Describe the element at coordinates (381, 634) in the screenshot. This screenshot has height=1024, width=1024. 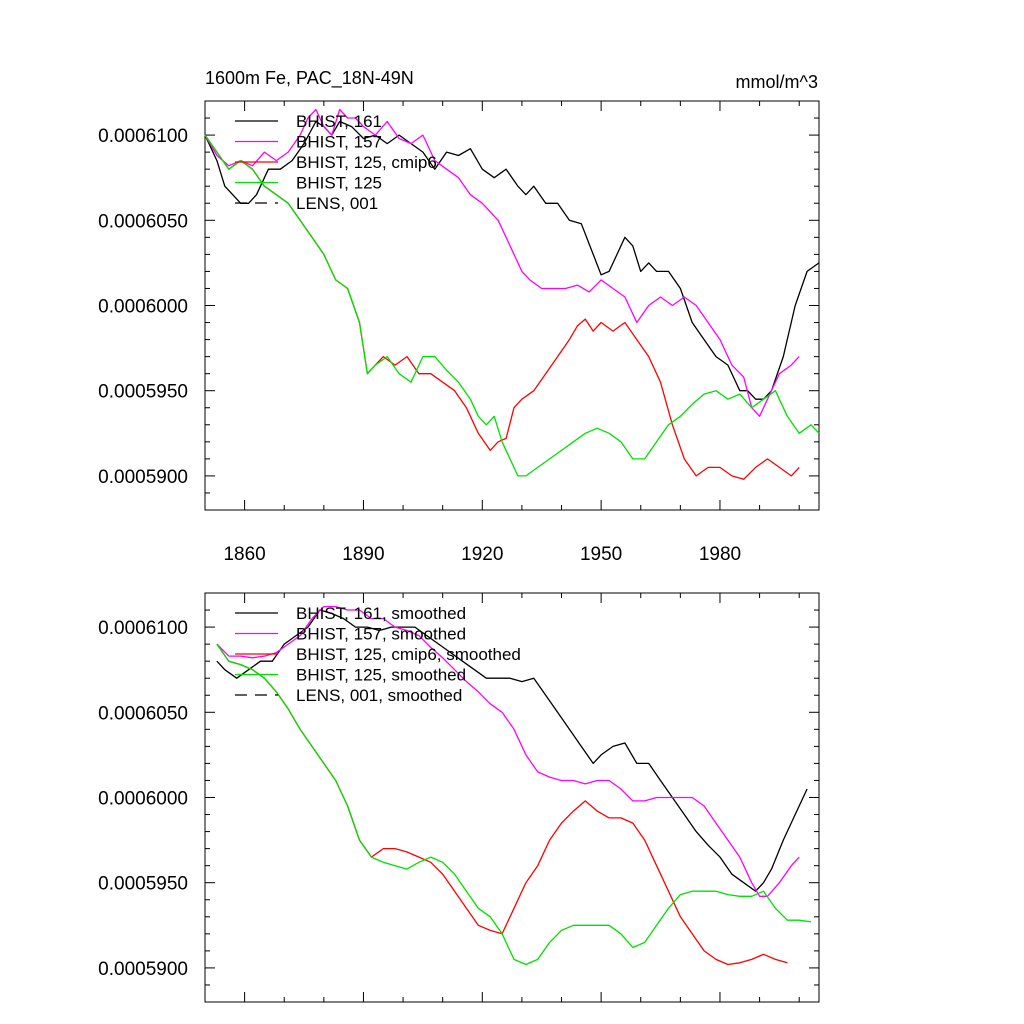
I see `legend-label: BHIST, 157, smoothed` at that location.